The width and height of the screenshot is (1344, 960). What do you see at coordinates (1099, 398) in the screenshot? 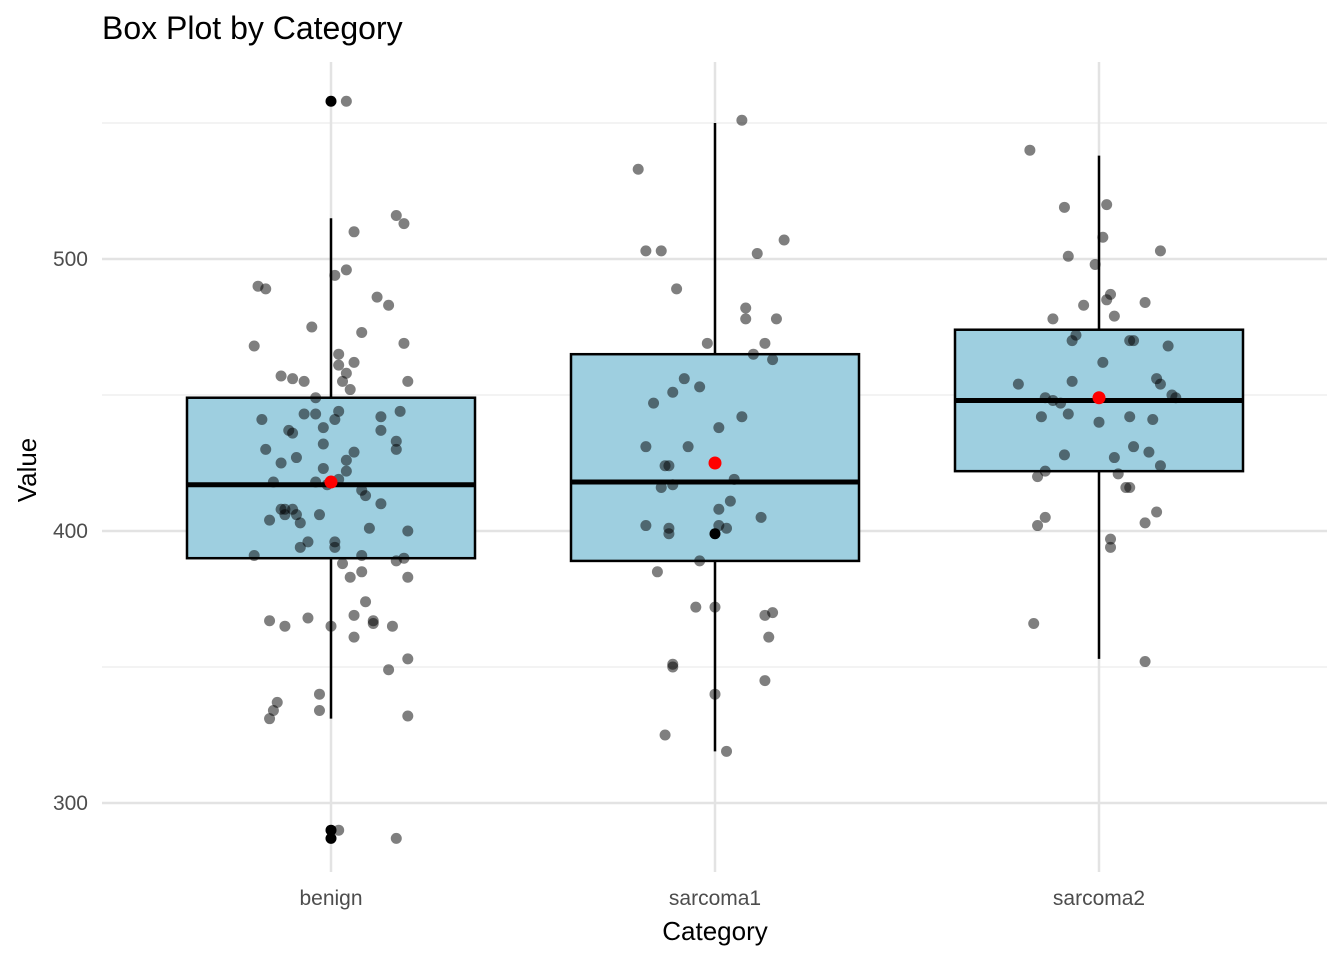
I see `mean-point` at bounding box center [1099, 398].